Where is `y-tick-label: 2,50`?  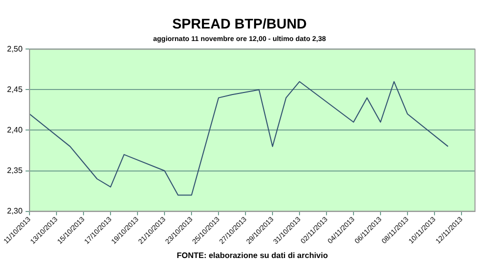 y-tick-label: 2,50 is located at coordinates (15, 49).